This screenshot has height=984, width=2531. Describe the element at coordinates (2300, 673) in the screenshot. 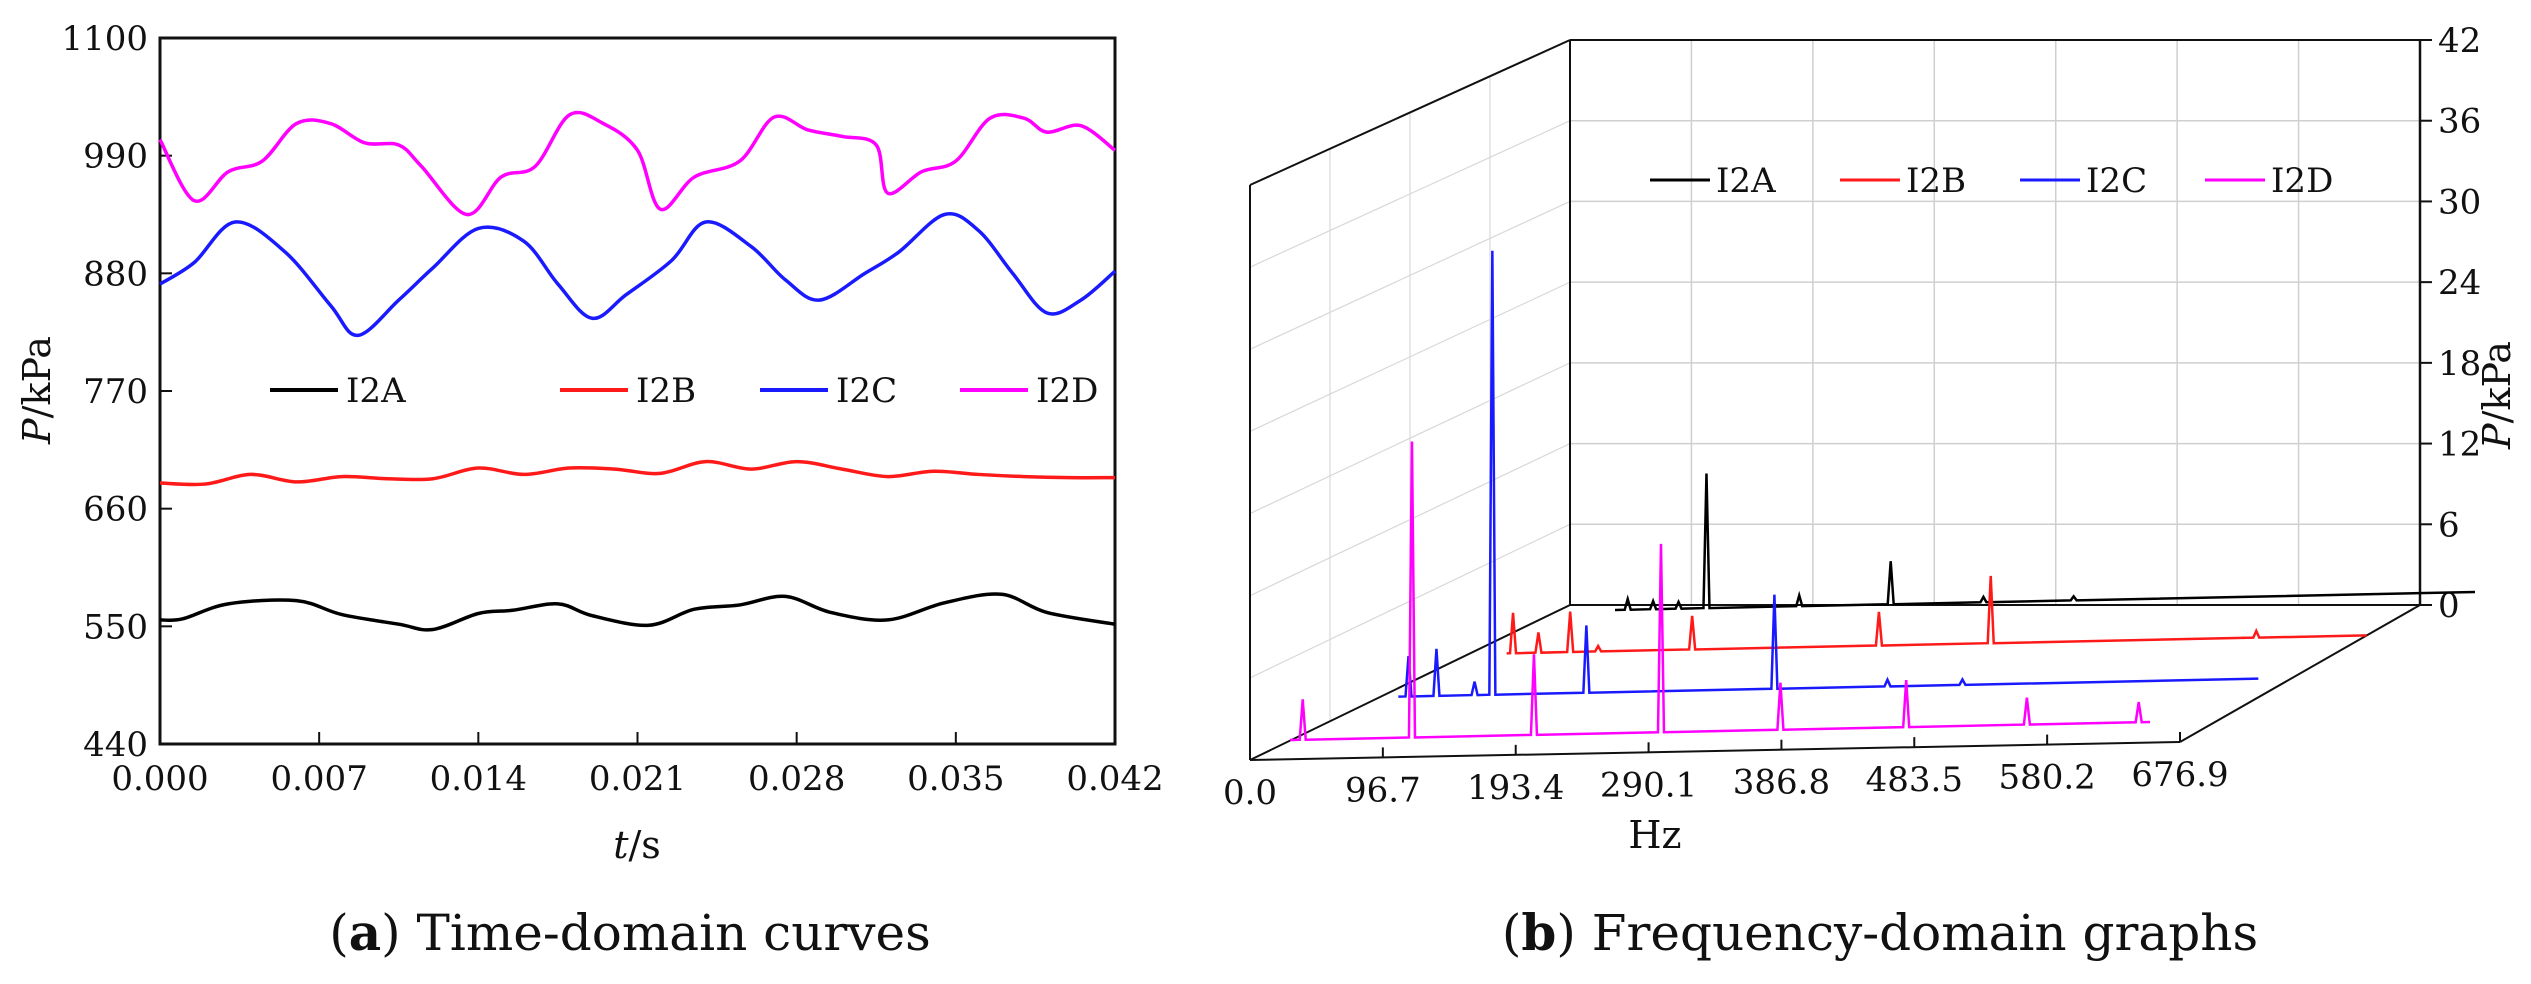

I see `floor-edge` at that location.